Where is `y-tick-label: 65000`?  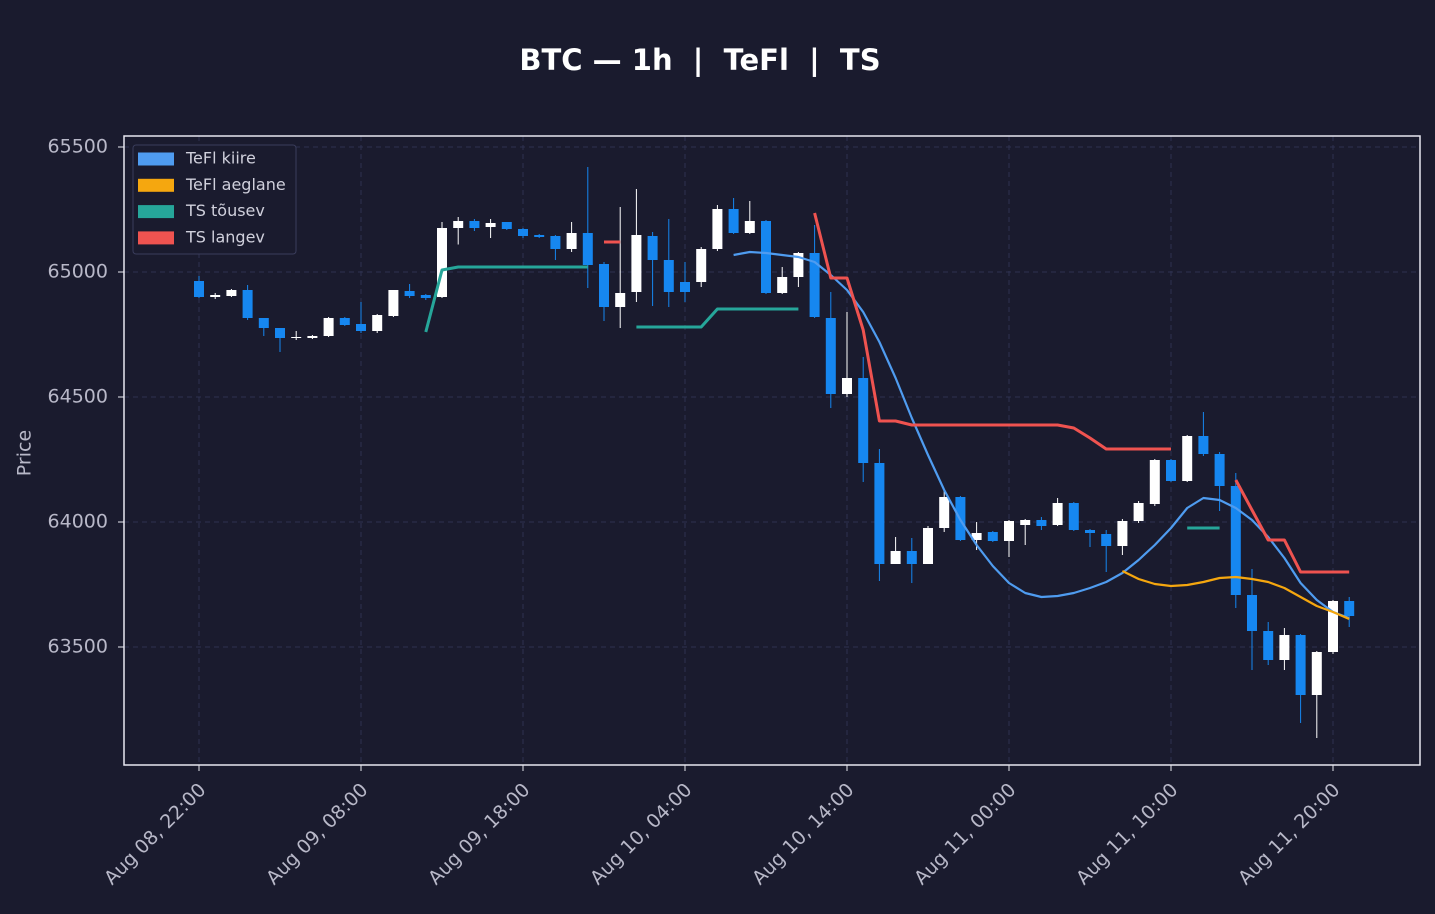 y-tick-label: 65000 is located at coordinates (78, 272).